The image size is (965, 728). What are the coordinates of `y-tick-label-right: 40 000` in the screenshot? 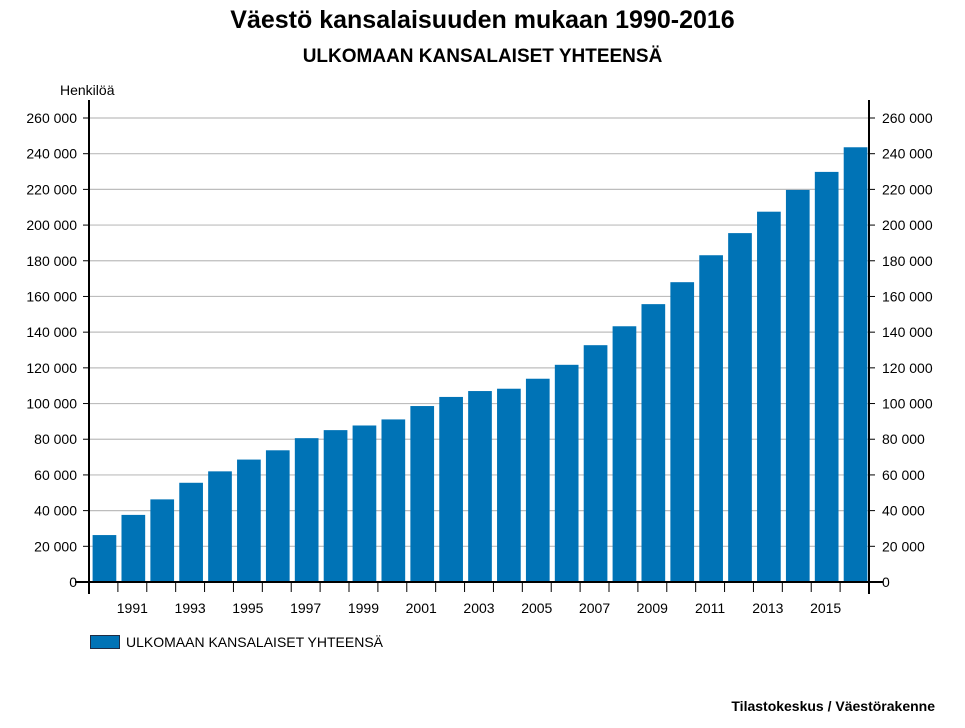 It's located at (903, 511).